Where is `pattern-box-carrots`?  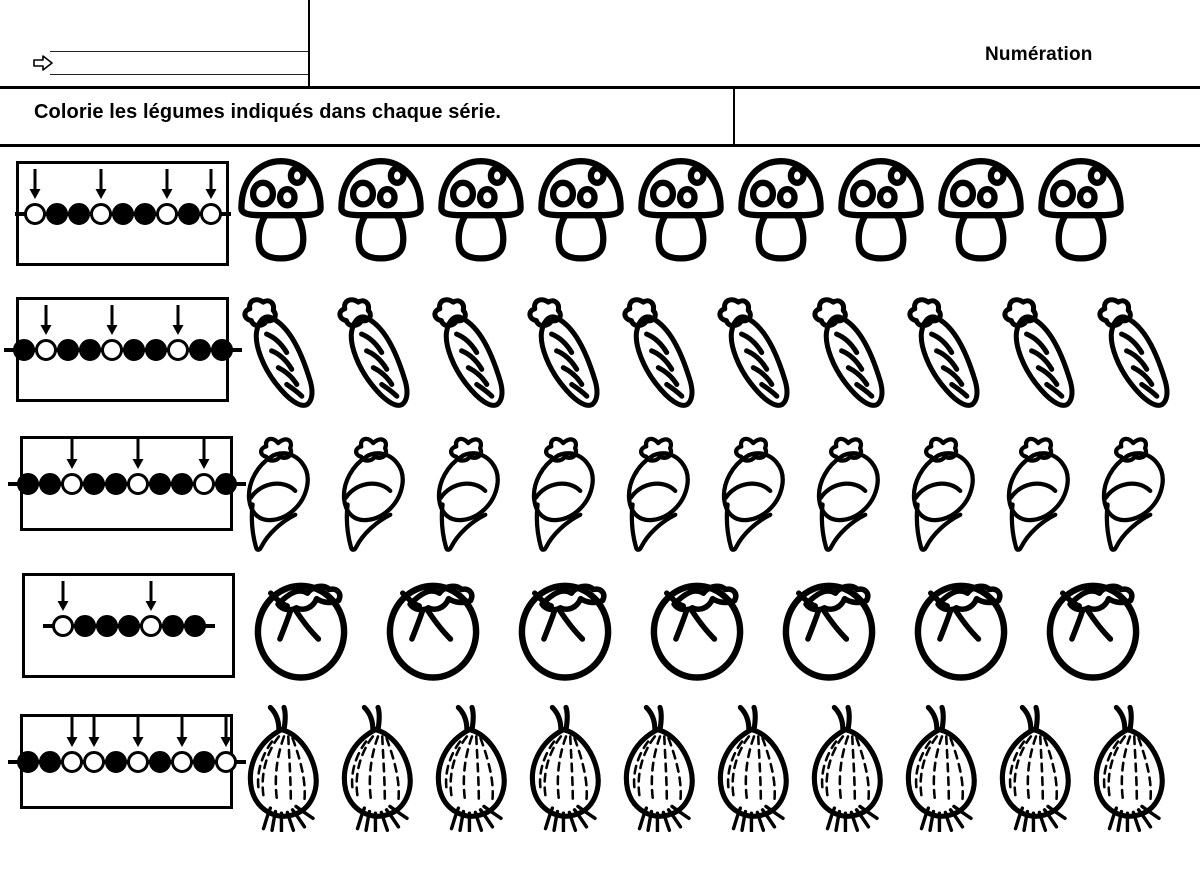
pattern-box-carrots is located at coordinates (122, 349).